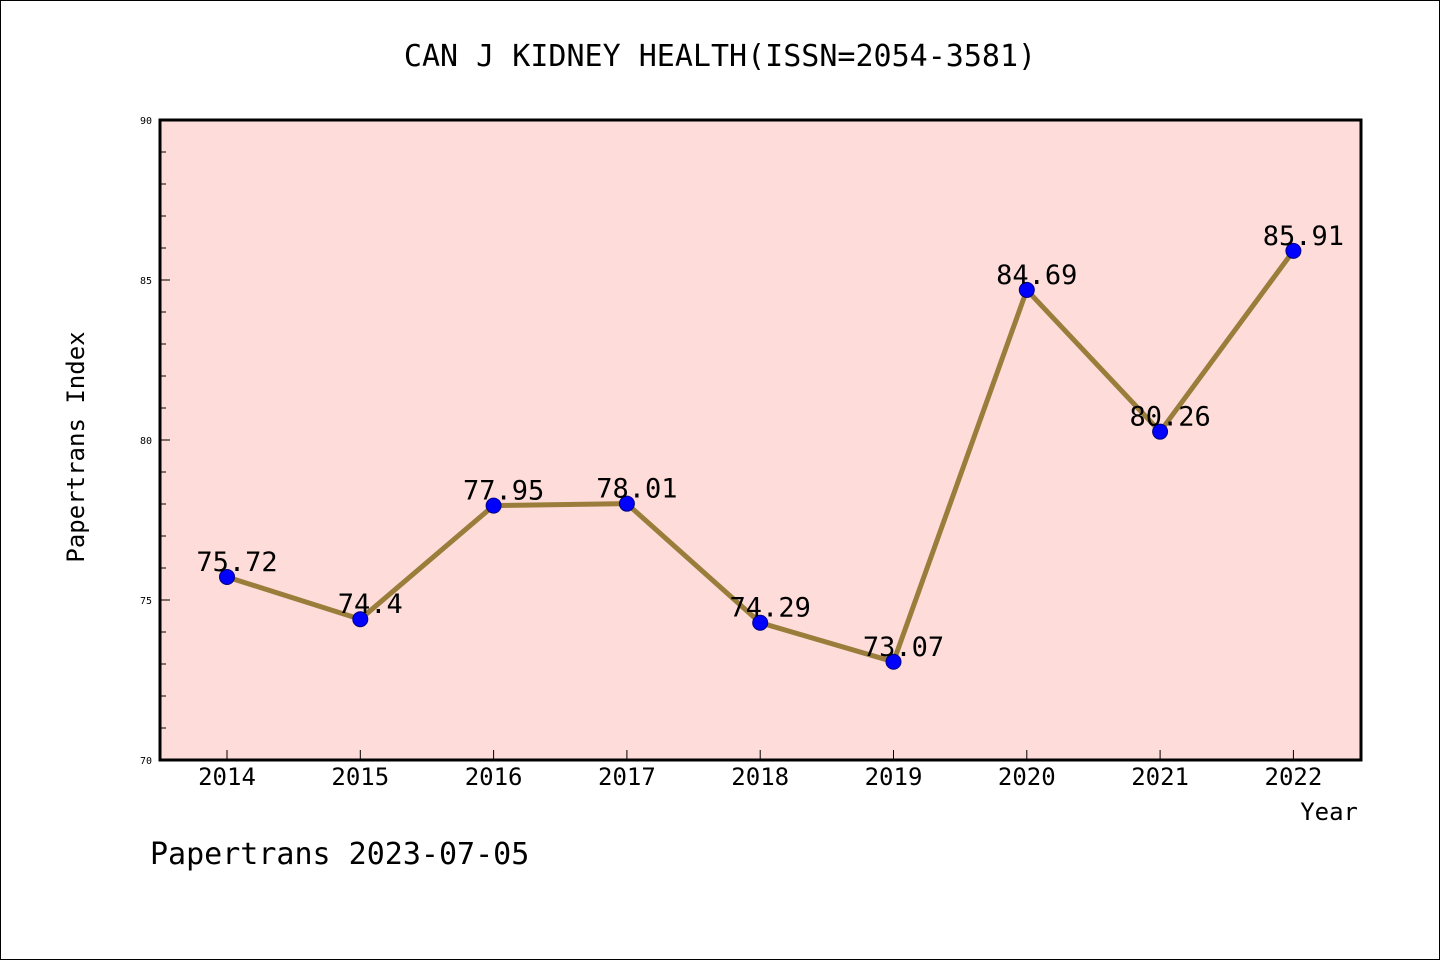  Describe the element at coordinates (903, 647) in the screenshot. I see `data-label: 73.07` at that location.